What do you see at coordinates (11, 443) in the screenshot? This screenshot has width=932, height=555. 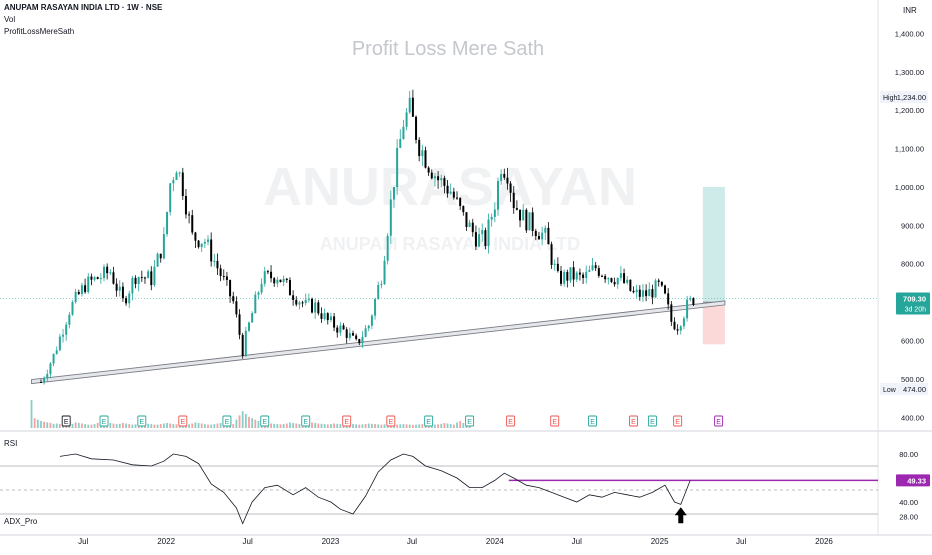 I see `rsi-legend: RSI` at bounding box center [11, 443].